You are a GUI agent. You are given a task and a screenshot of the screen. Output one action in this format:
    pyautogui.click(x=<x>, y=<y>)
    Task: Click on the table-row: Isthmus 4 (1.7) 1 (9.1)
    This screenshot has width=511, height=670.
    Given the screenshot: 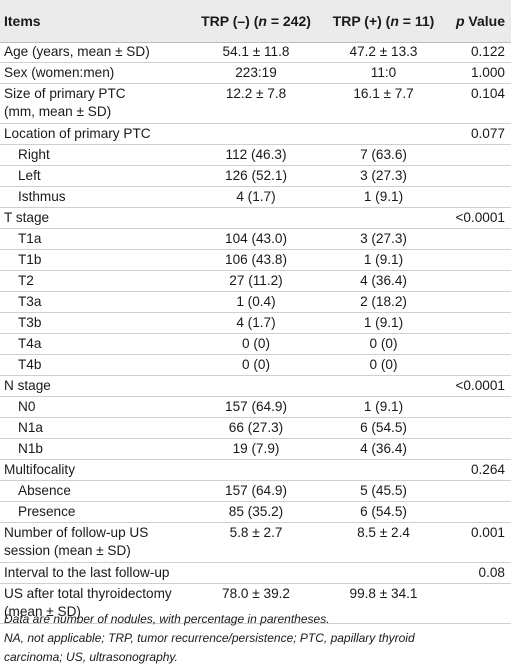 What is the action you would take?
    pyautogui.click(x=255, y=197)
    